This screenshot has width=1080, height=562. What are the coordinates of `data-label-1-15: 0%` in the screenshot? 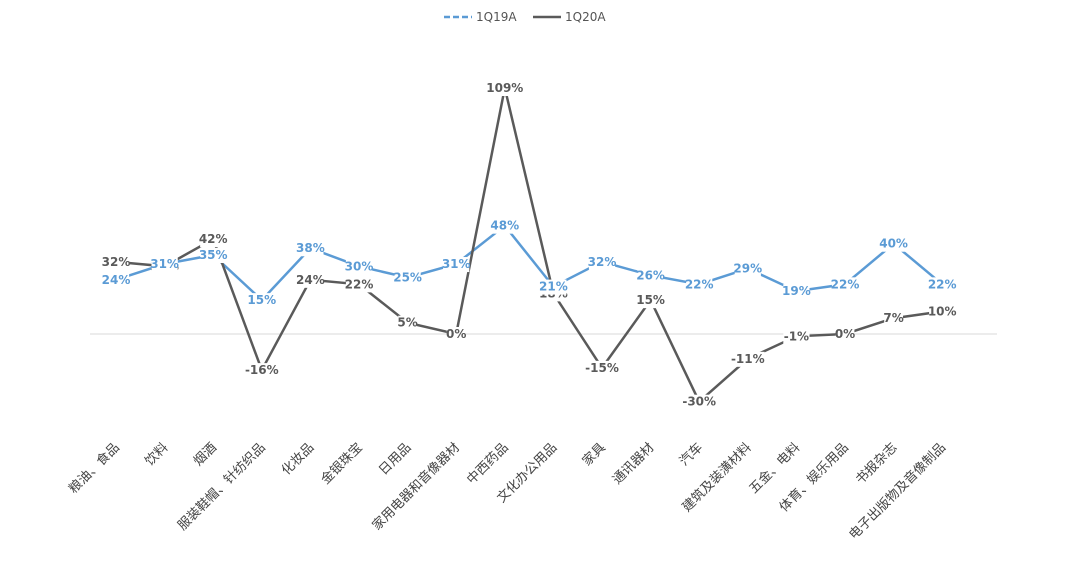 It's located at (845, 334).